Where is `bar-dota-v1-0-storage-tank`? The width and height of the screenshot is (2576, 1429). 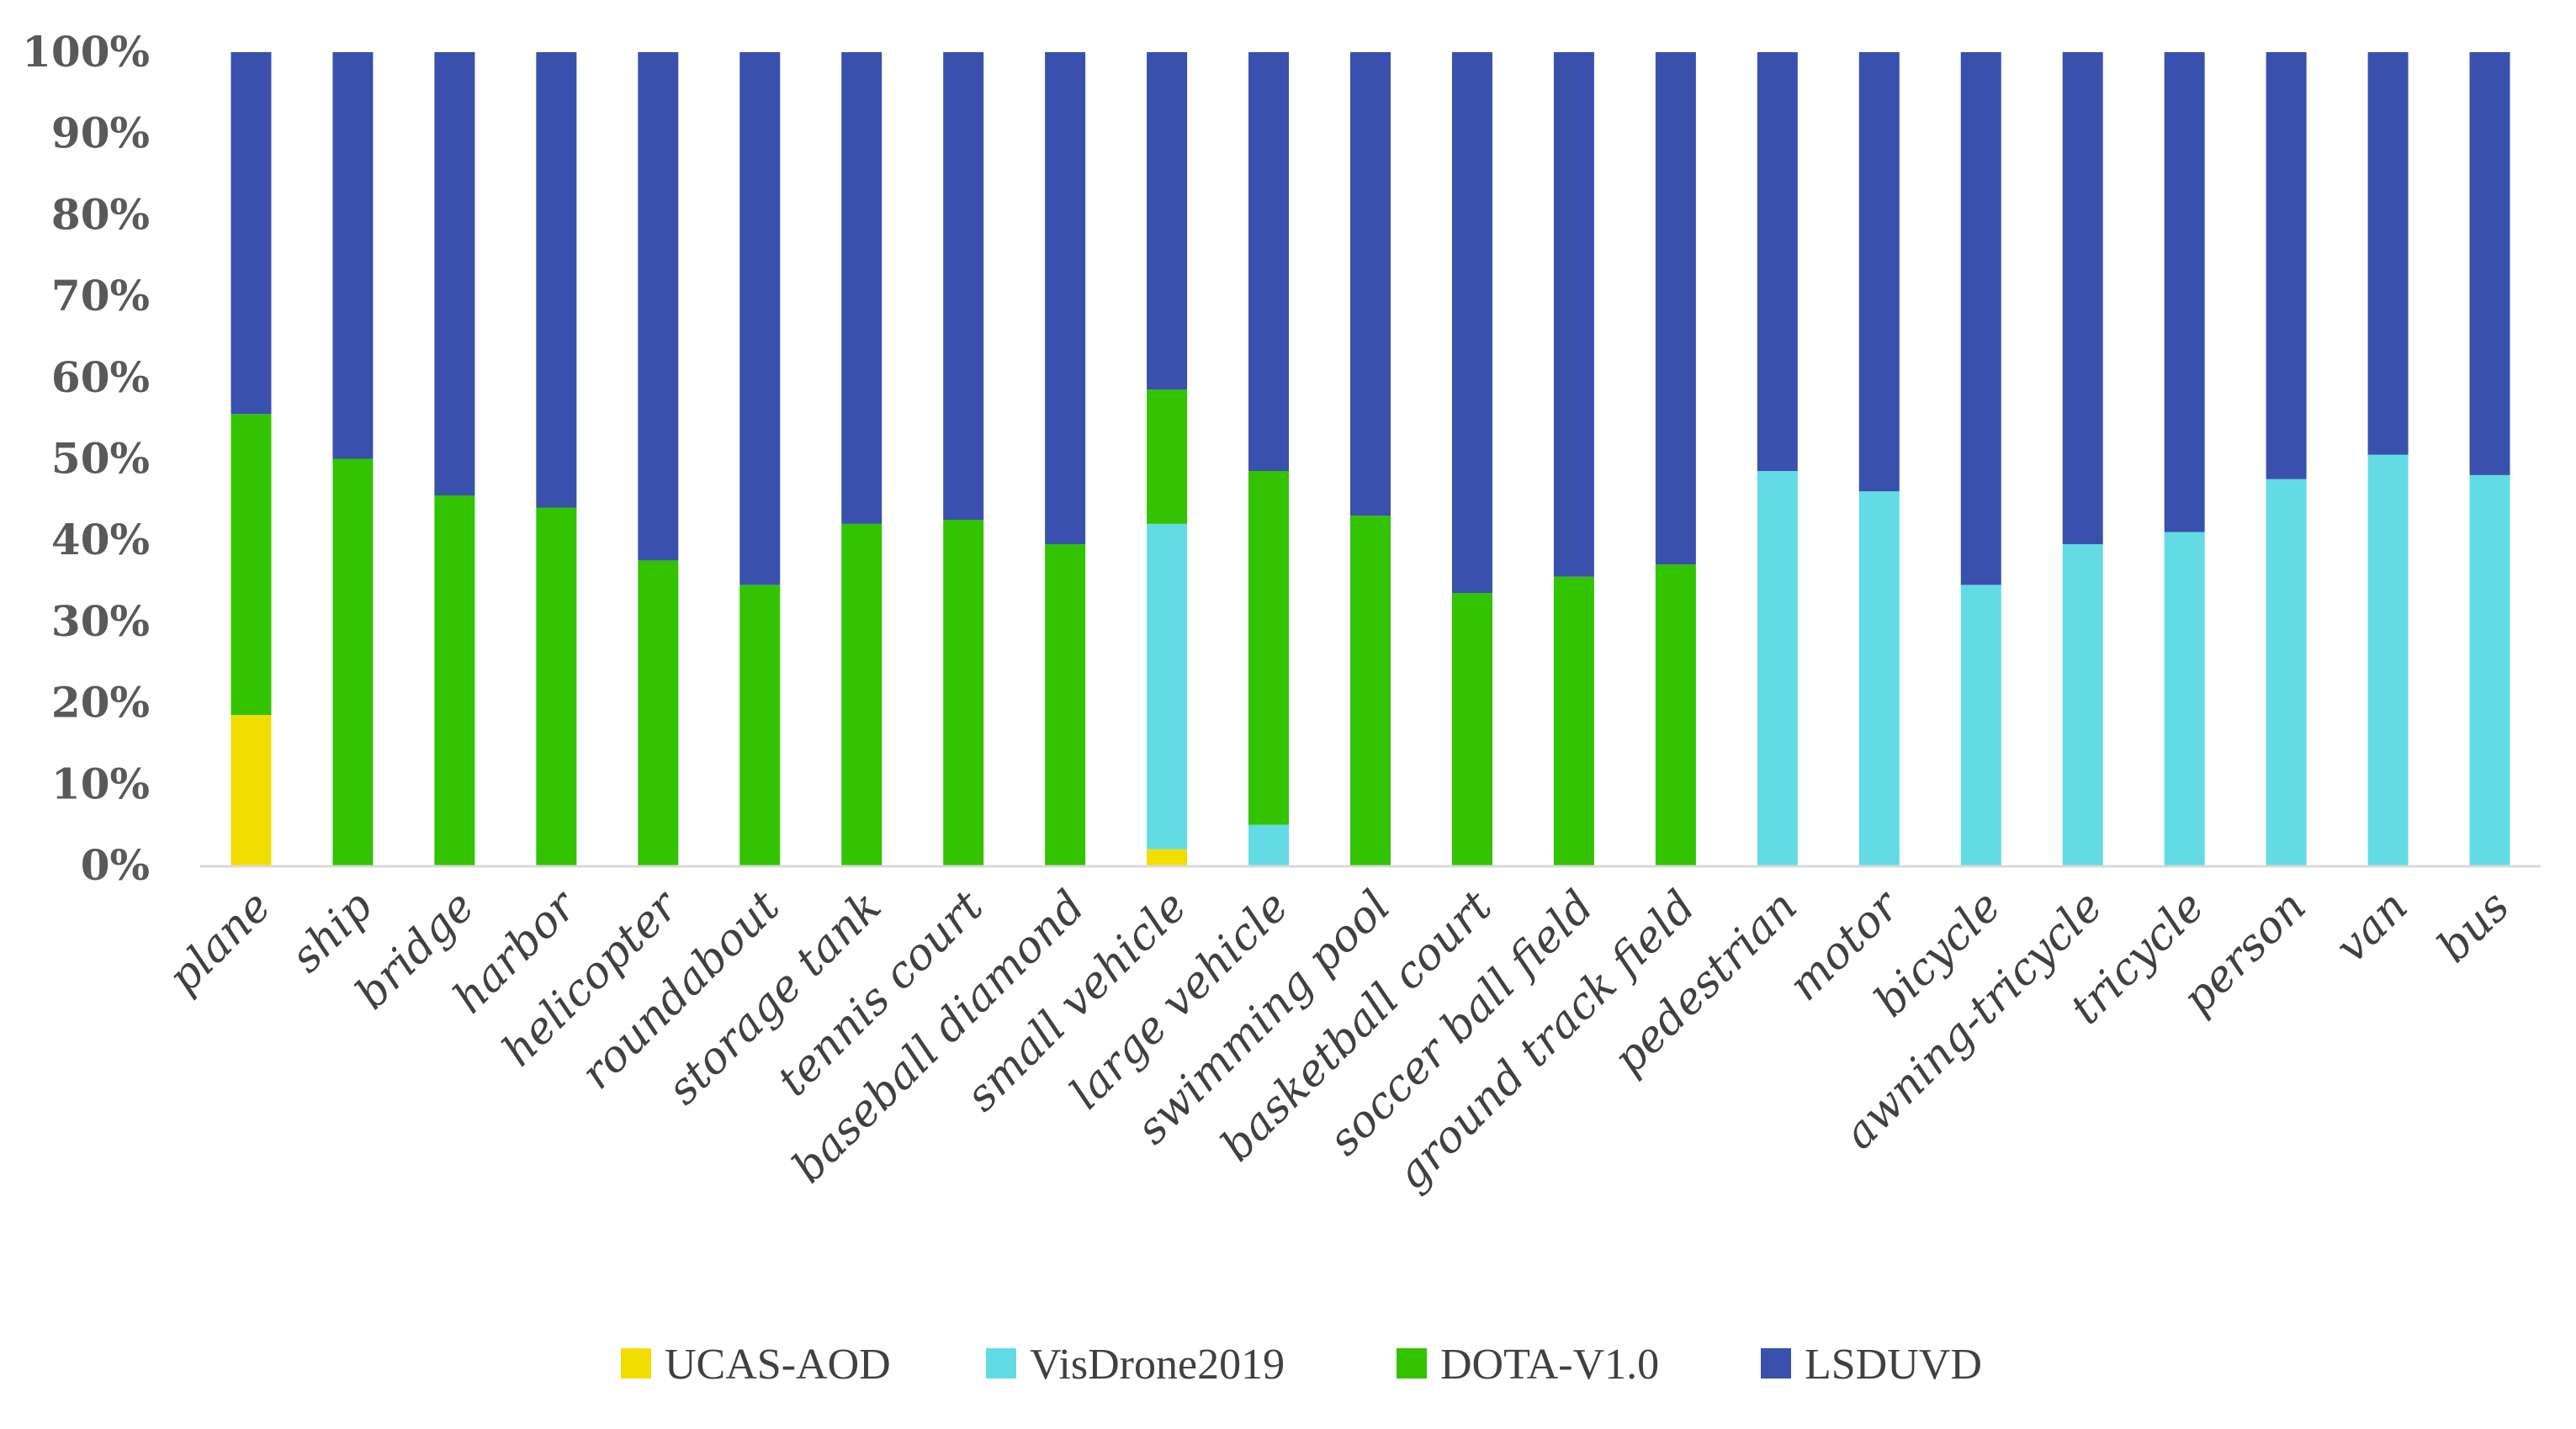
bar-dota-v1-0-storage-tank is located at coordinates (862, 694).